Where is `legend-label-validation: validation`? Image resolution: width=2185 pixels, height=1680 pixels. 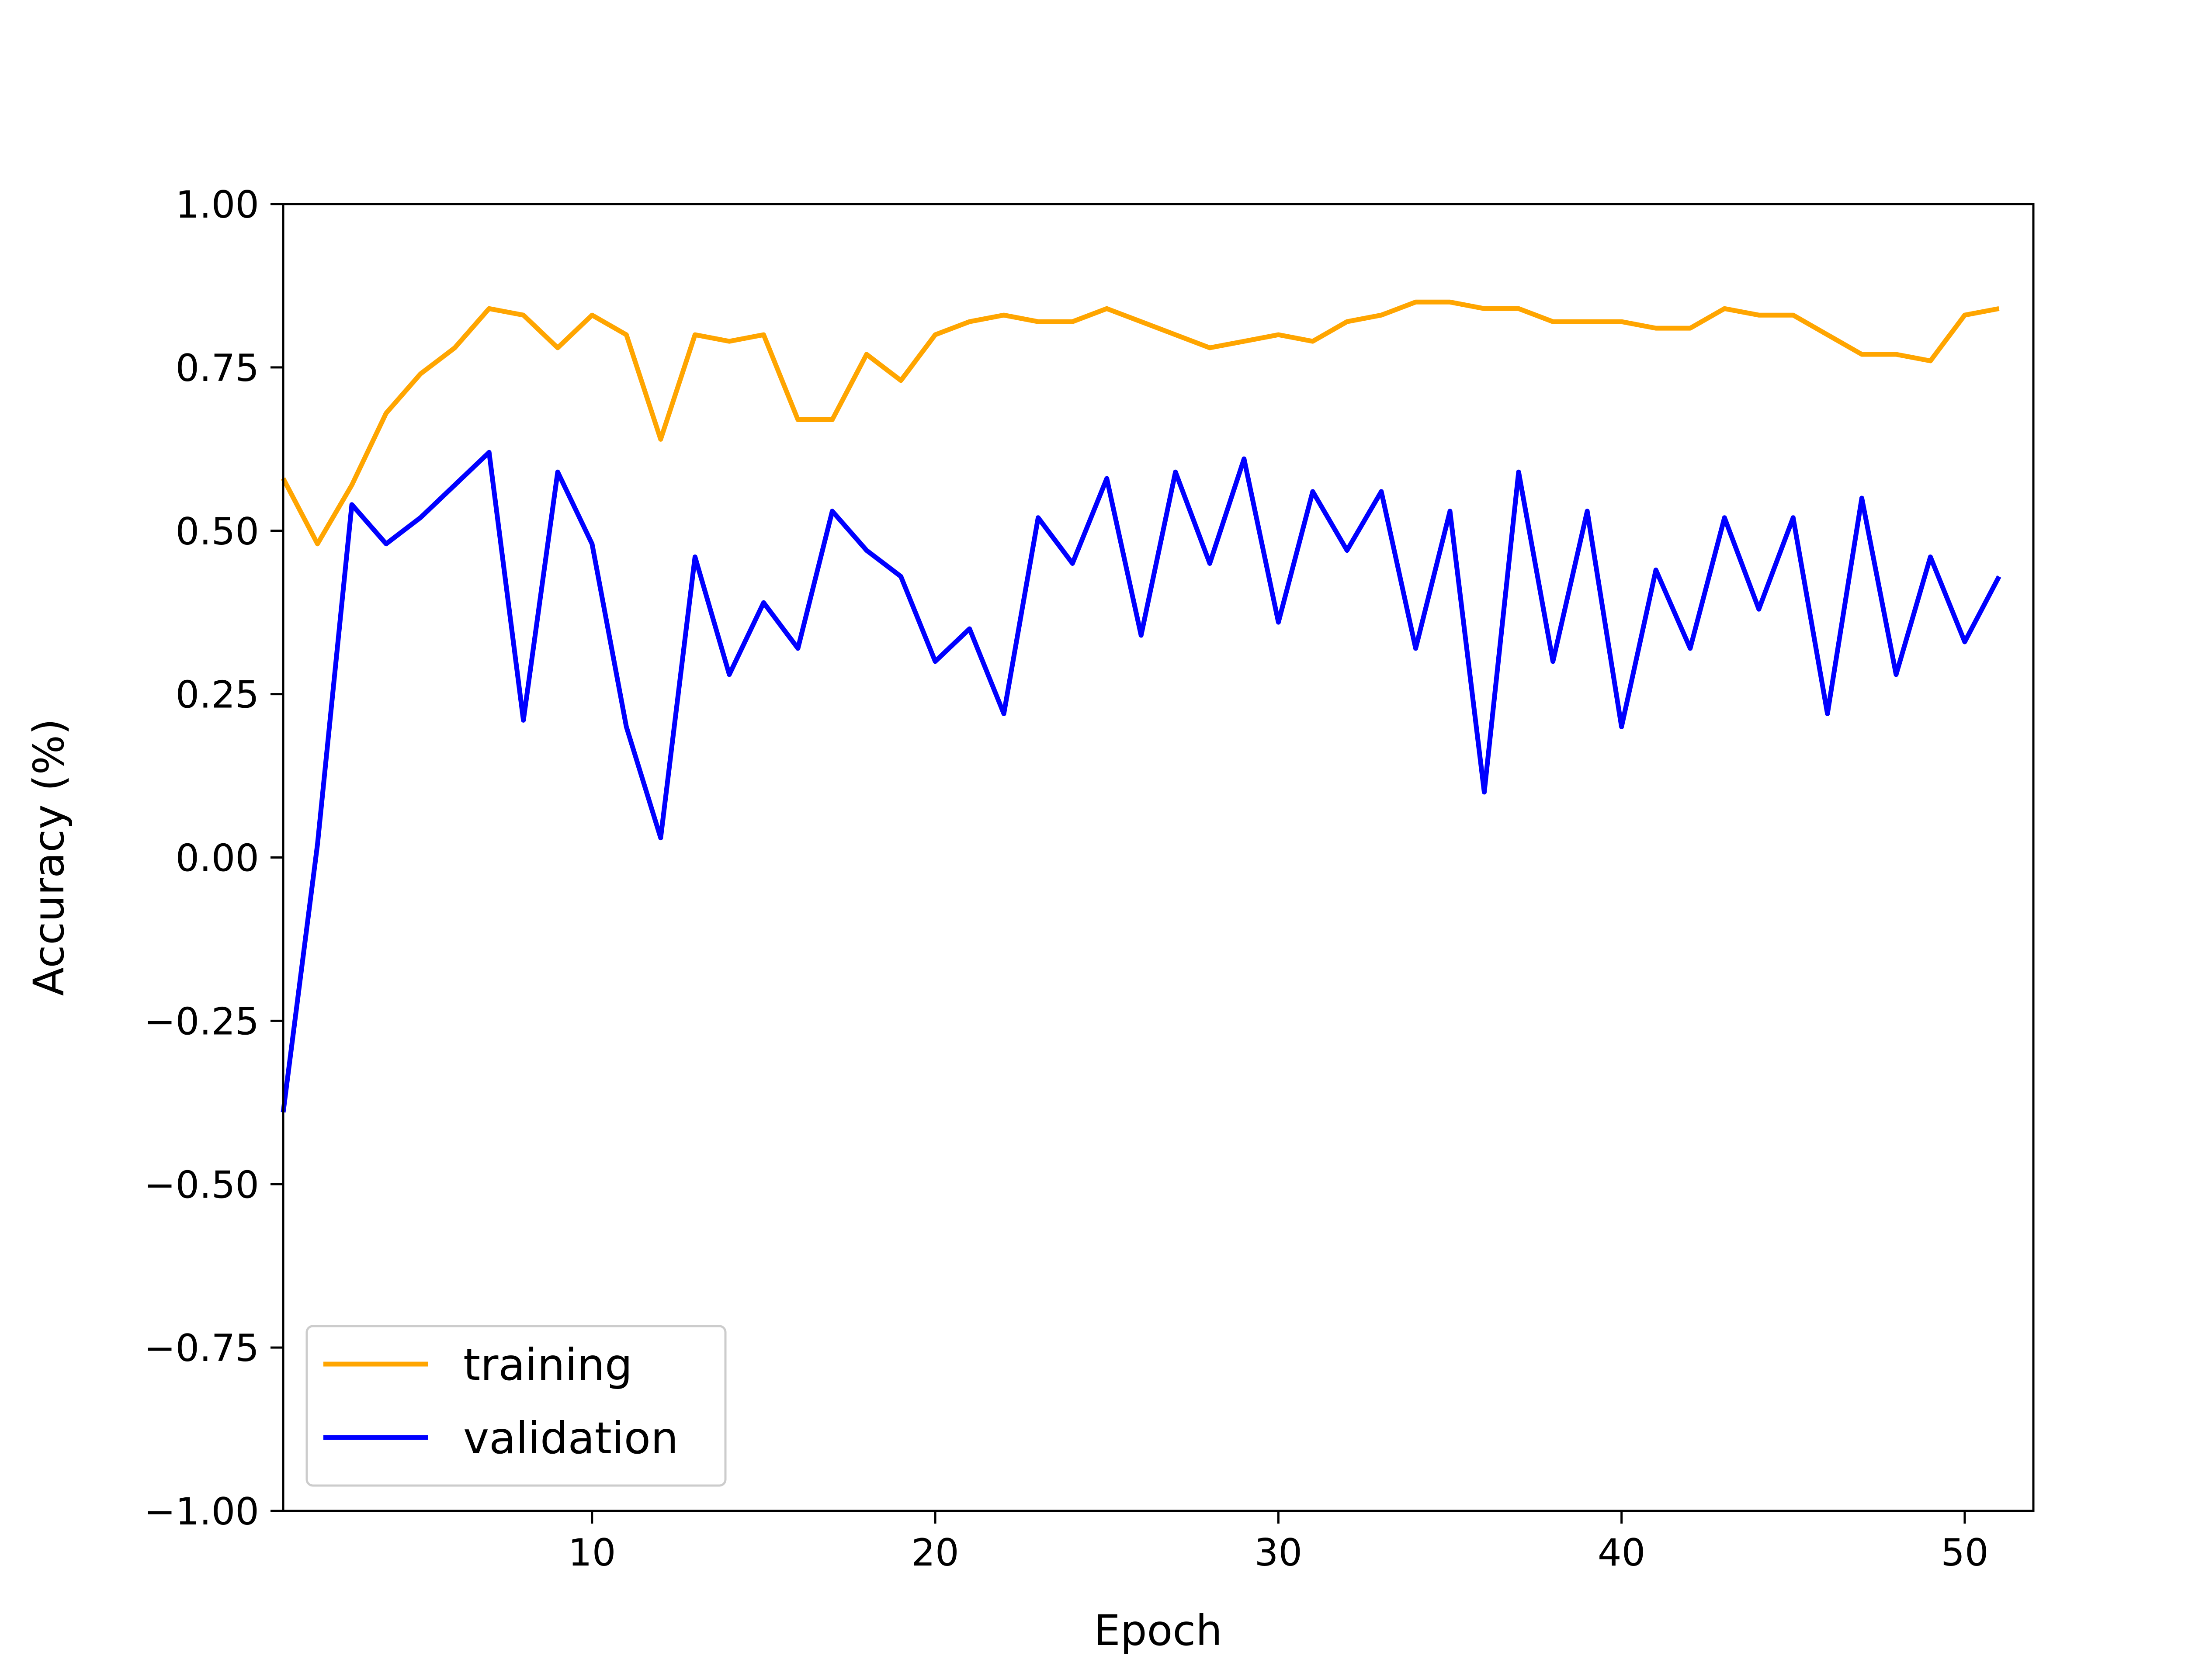 legend-label-validation: validation is located at coordinates (570, 1438).